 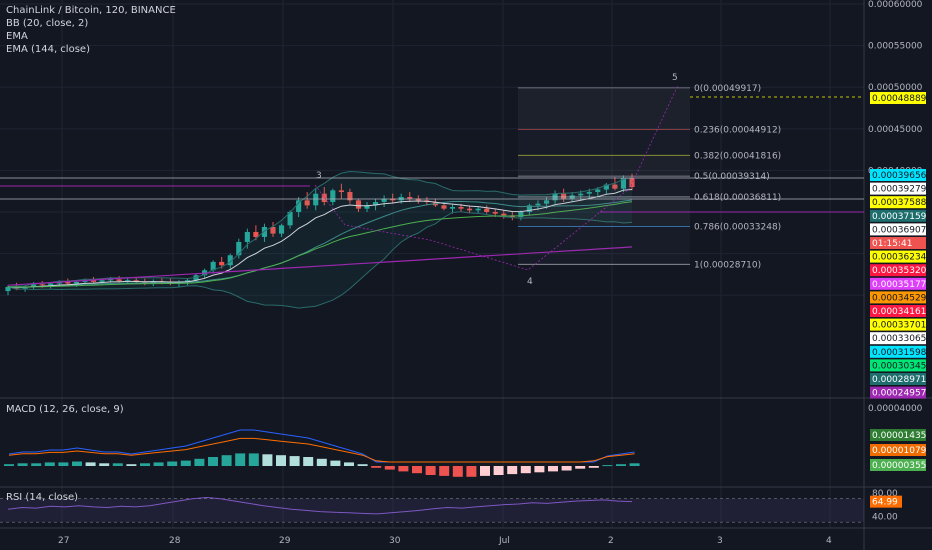 I want to click on macd-value-label: 0.00001435, so click(x=899, y=436).